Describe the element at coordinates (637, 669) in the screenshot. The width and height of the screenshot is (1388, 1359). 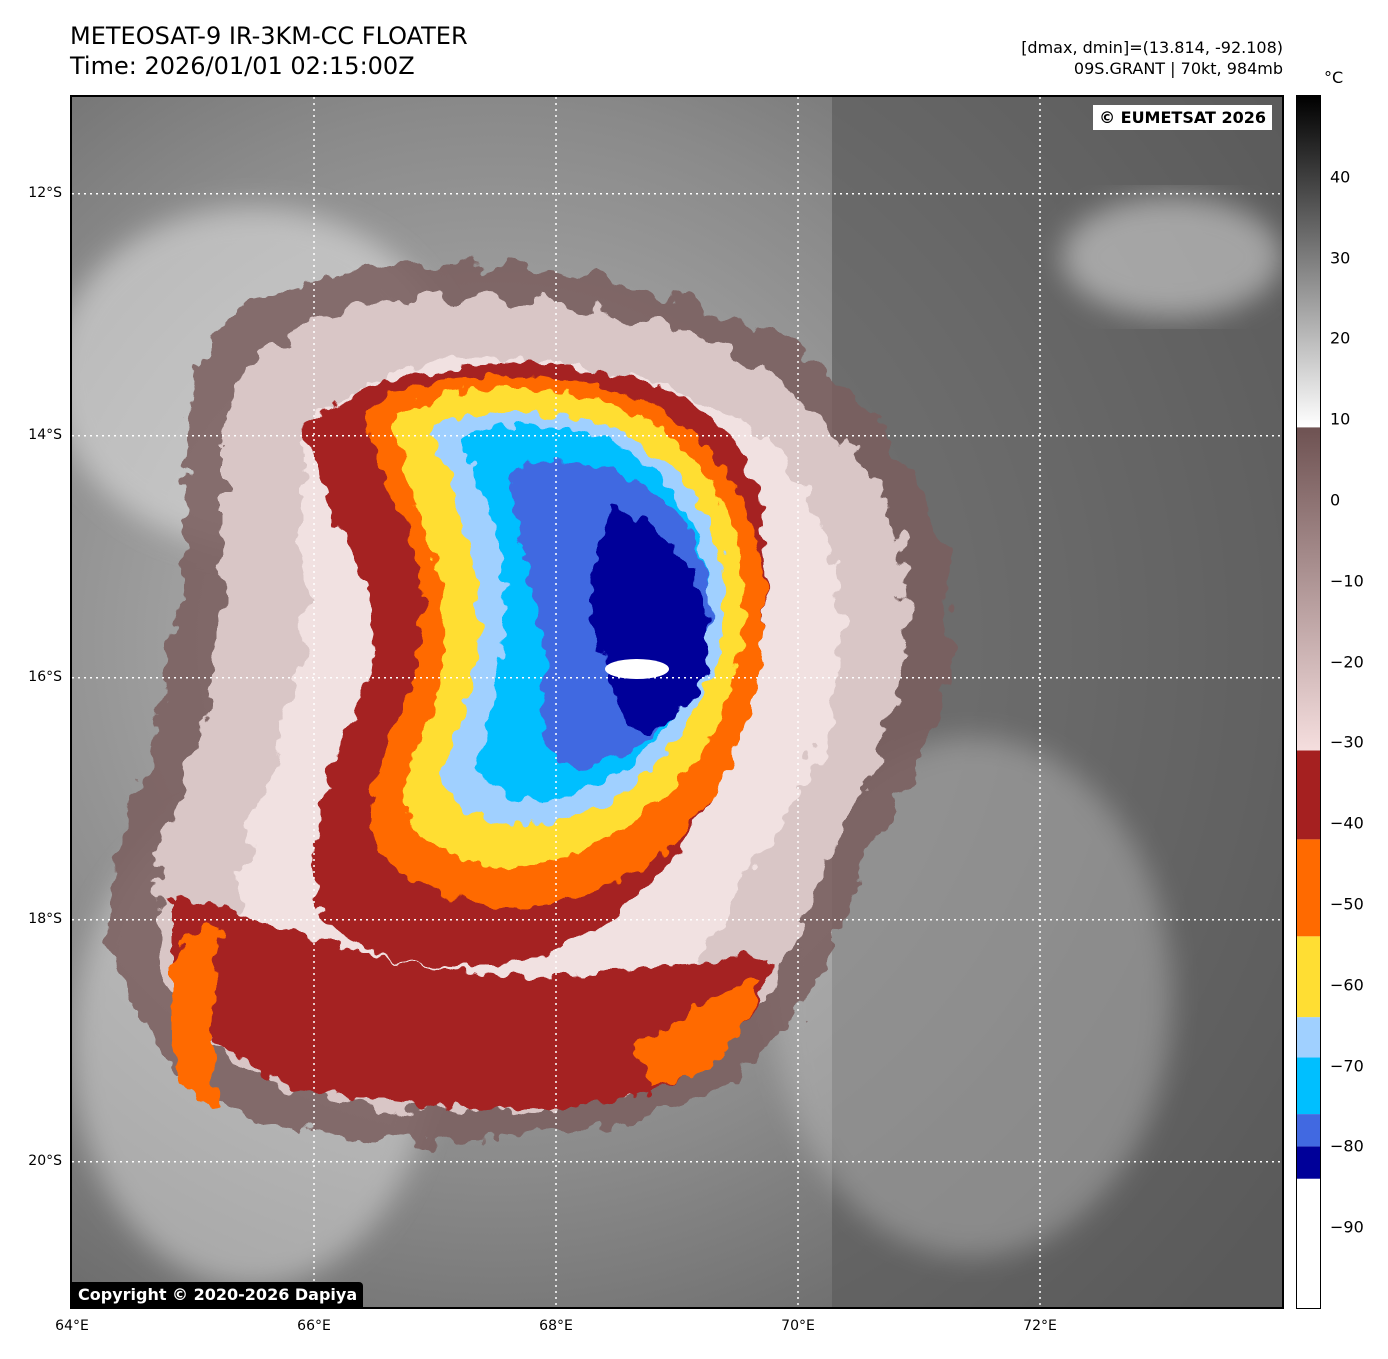
I see `coldest-spot` at that location.